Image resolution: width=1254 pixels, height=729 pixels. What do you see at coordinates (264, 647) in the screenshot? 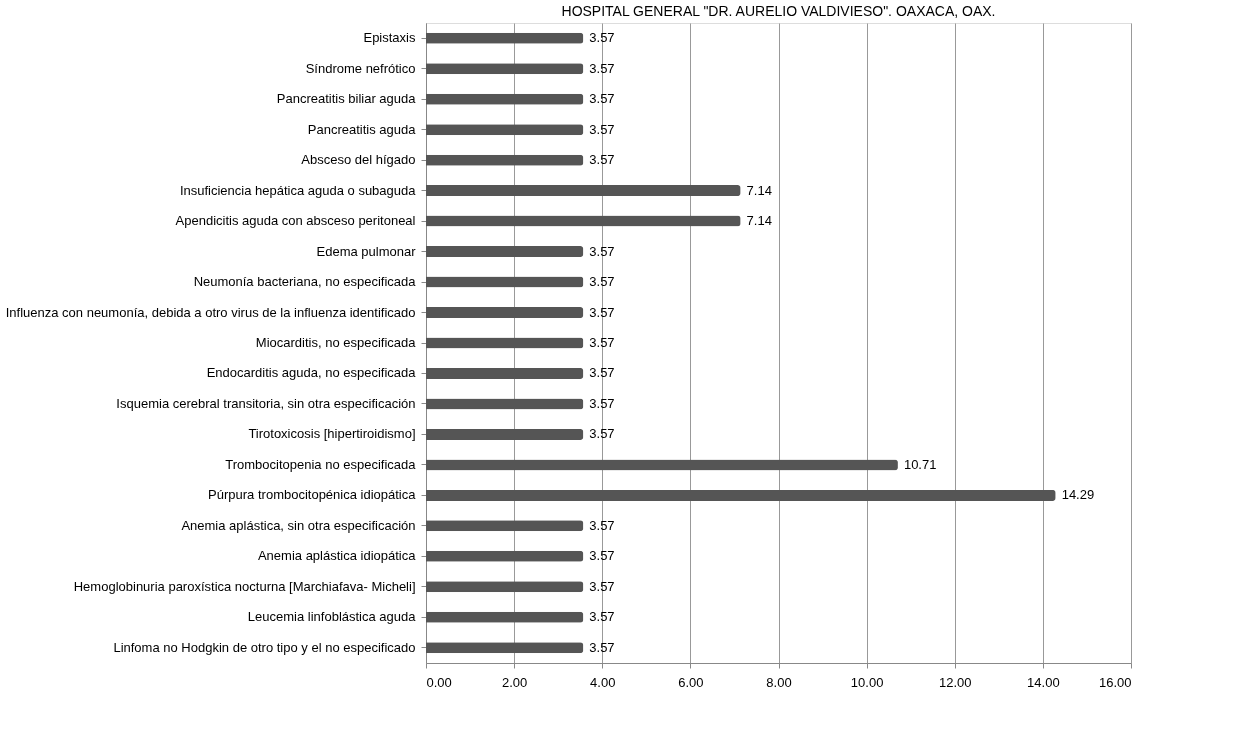
I see `y-tick-label: Linfoma no Hodgkin de otro tipo y el no especificado` at bounding box center [264, 647].